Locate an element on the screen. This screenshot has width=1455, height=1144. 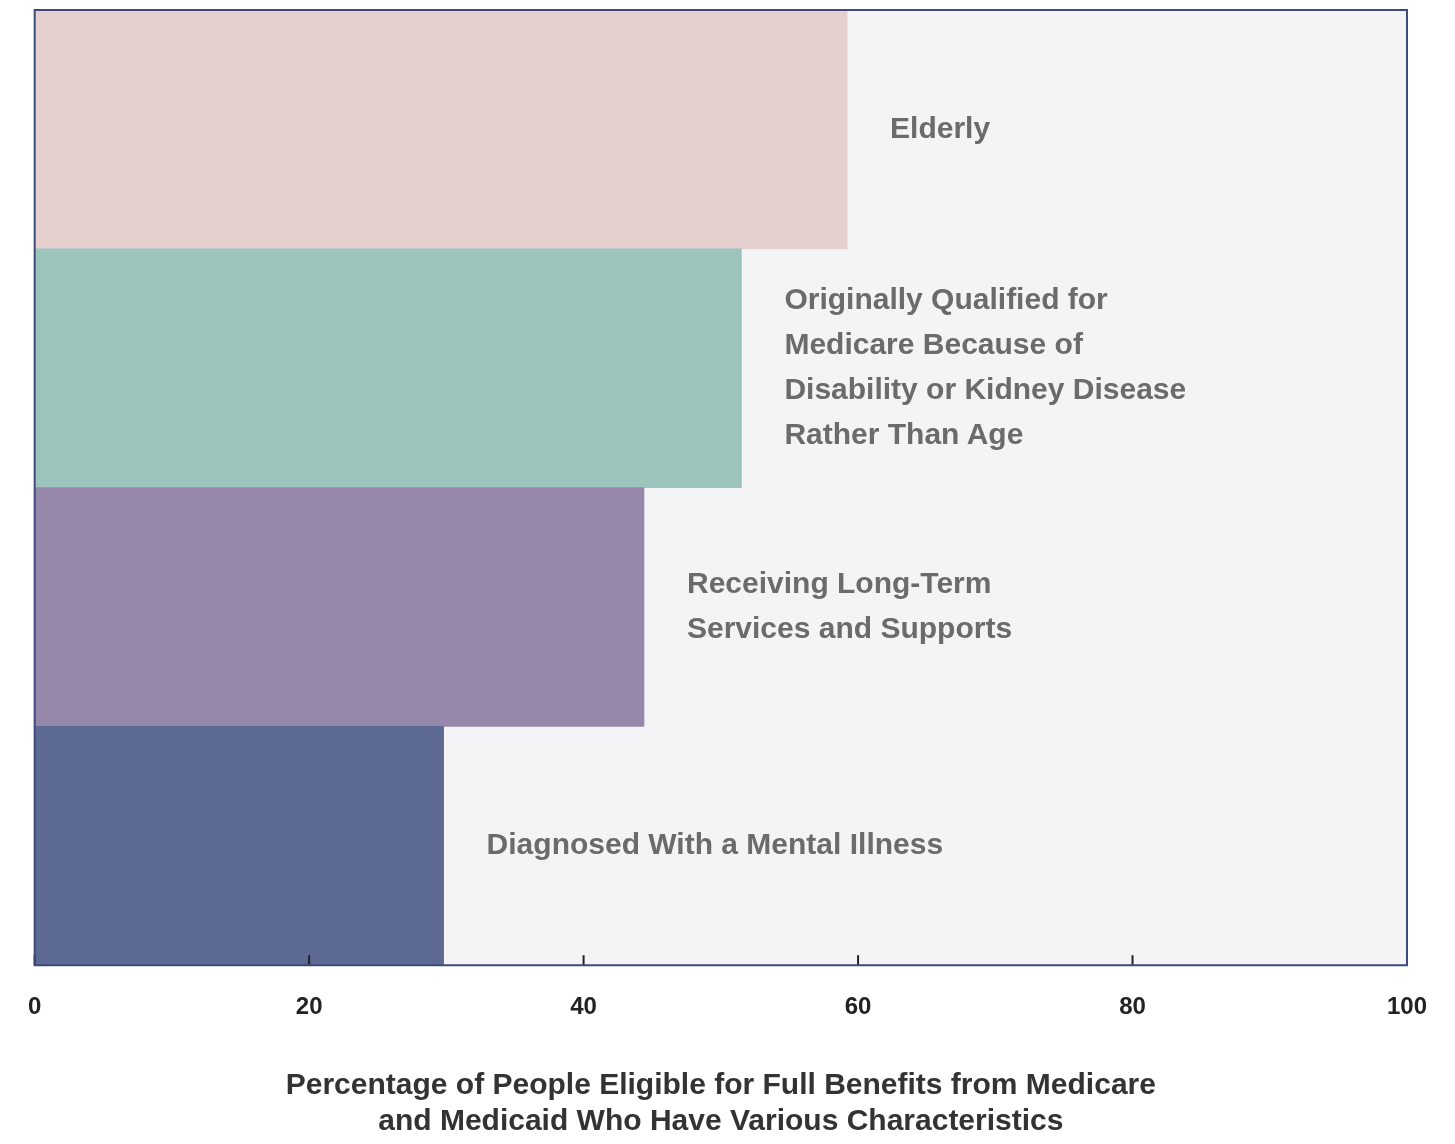
x-tick-label: 80 is located at coordinates (1132, 1006).